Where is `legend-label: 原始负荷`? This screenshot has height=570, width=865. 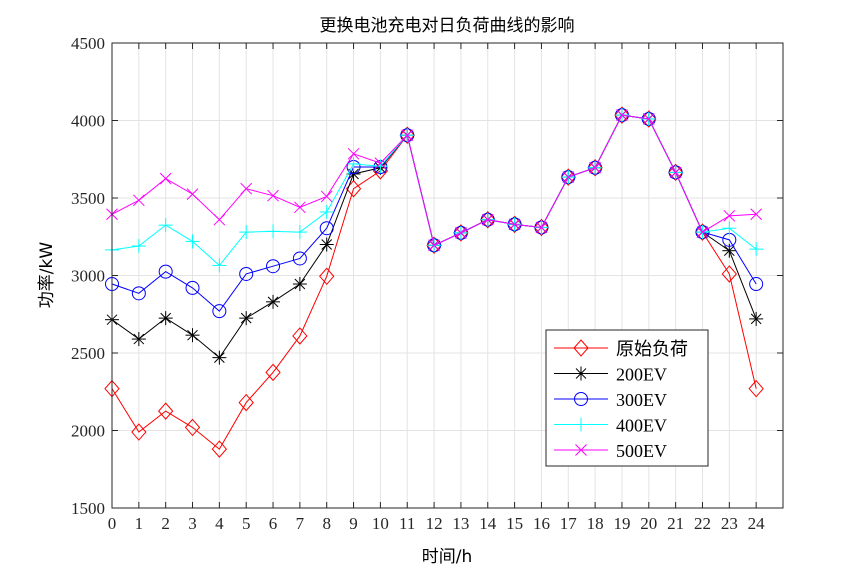 legend-label: 原始负荷 is located at coordinates (652, 349).